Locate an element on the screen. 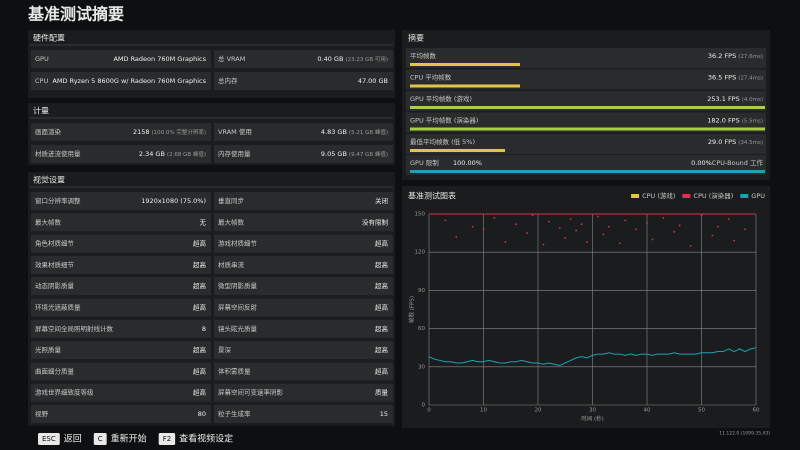  label: 屏幕空间全局照明射线计数 is located at coordinates (74, 328).